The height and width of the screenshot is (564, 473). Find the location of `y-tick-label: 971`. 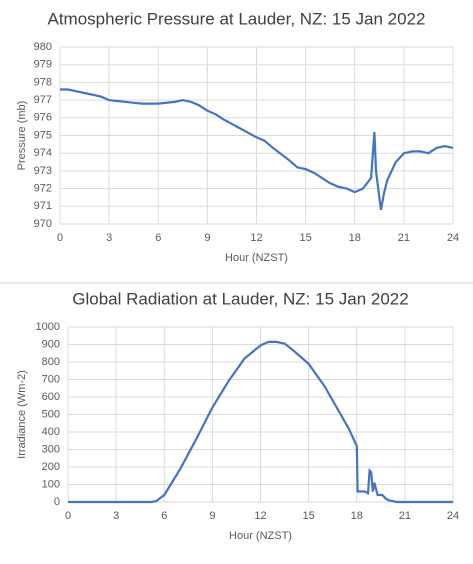

y-tick-label: 971 is located at coordinates (43, 206).